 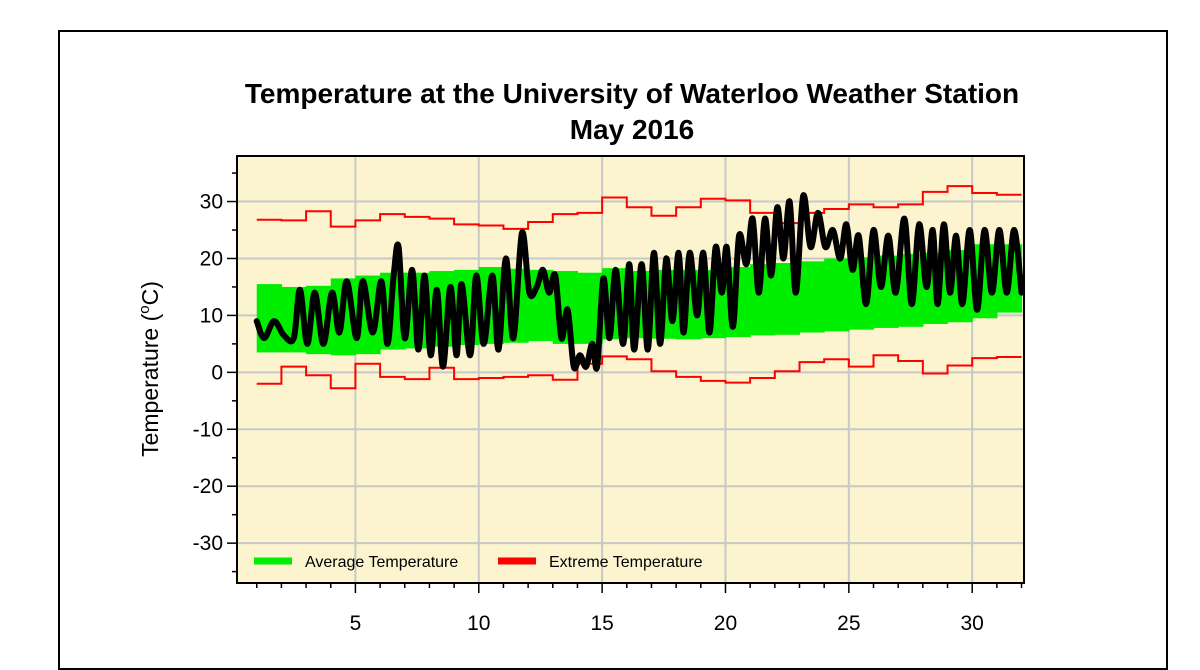 I want to click on y-tick-label: 20, so click(x=211, y=258).